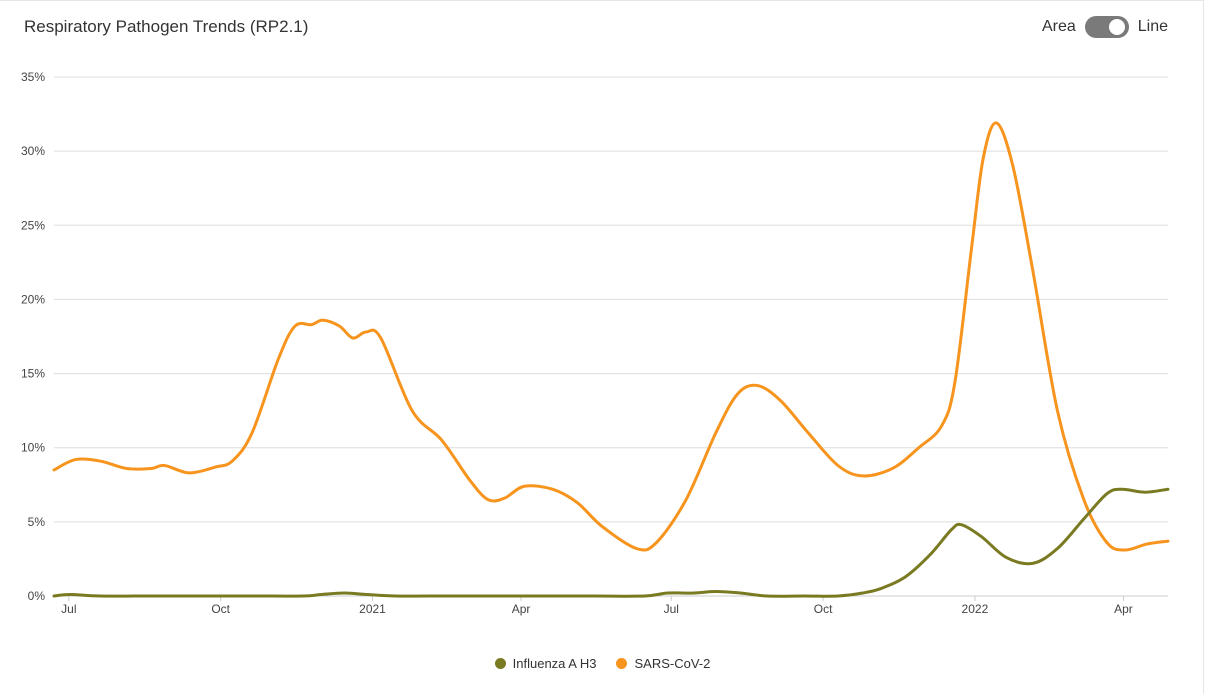 This screenshot has height=695, width=1205. What do you see at coordinates (33, 77) in the screenshot?
I see `y-tick-label: 35%` at bounding box center [33, 77].